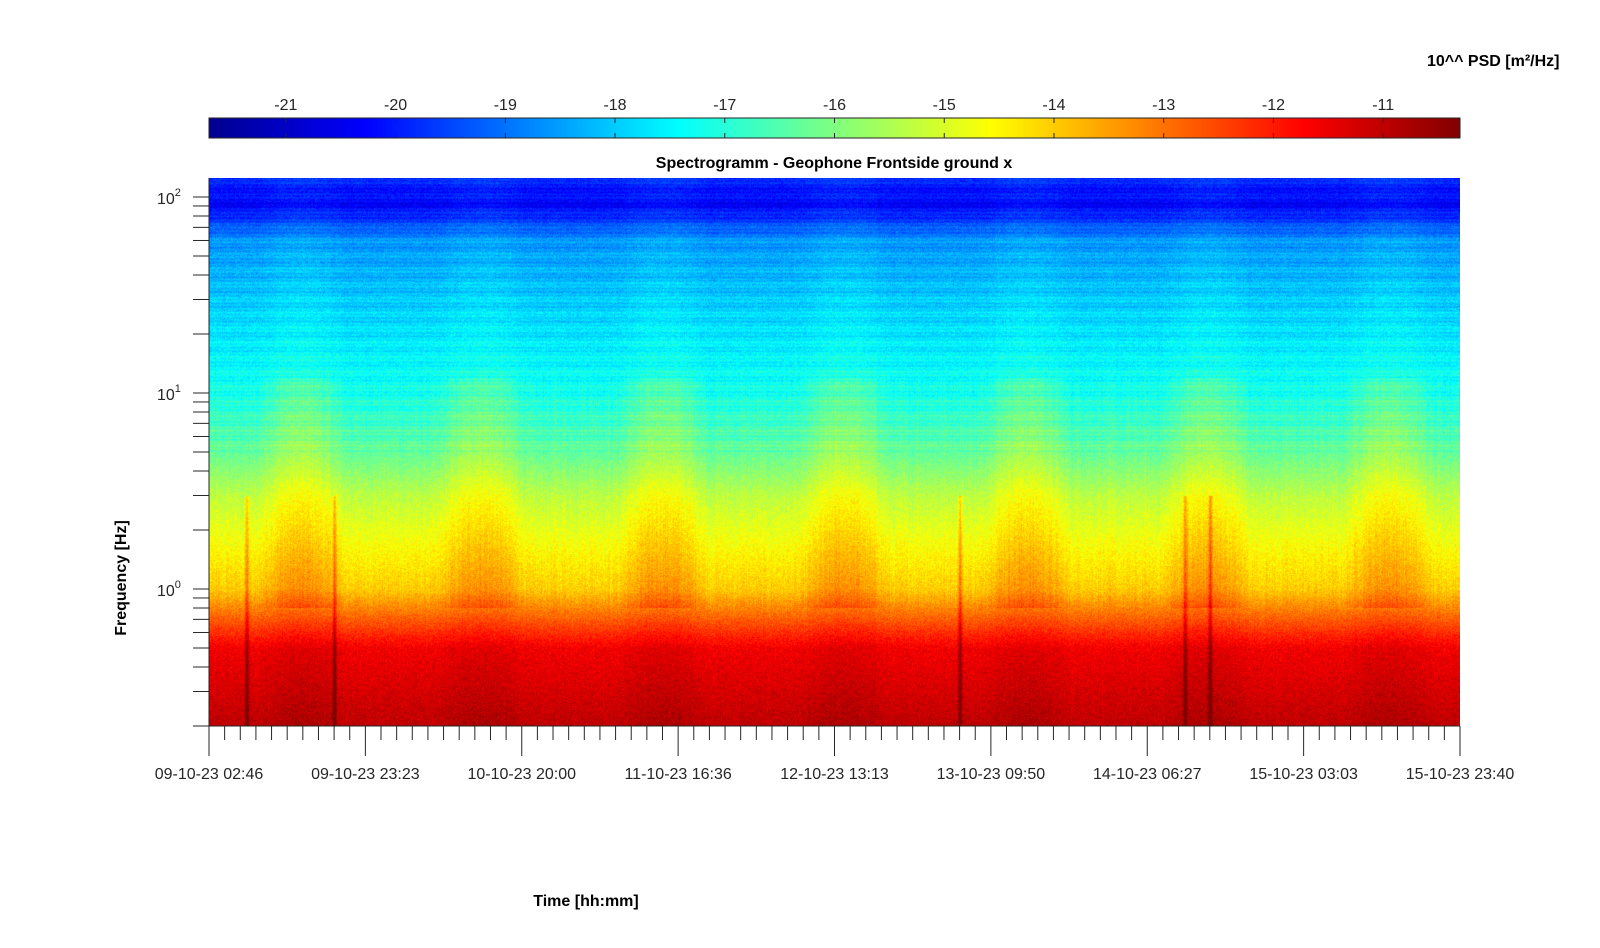  I want to click on colorbar-tick-label: -21, so click(285, 105).